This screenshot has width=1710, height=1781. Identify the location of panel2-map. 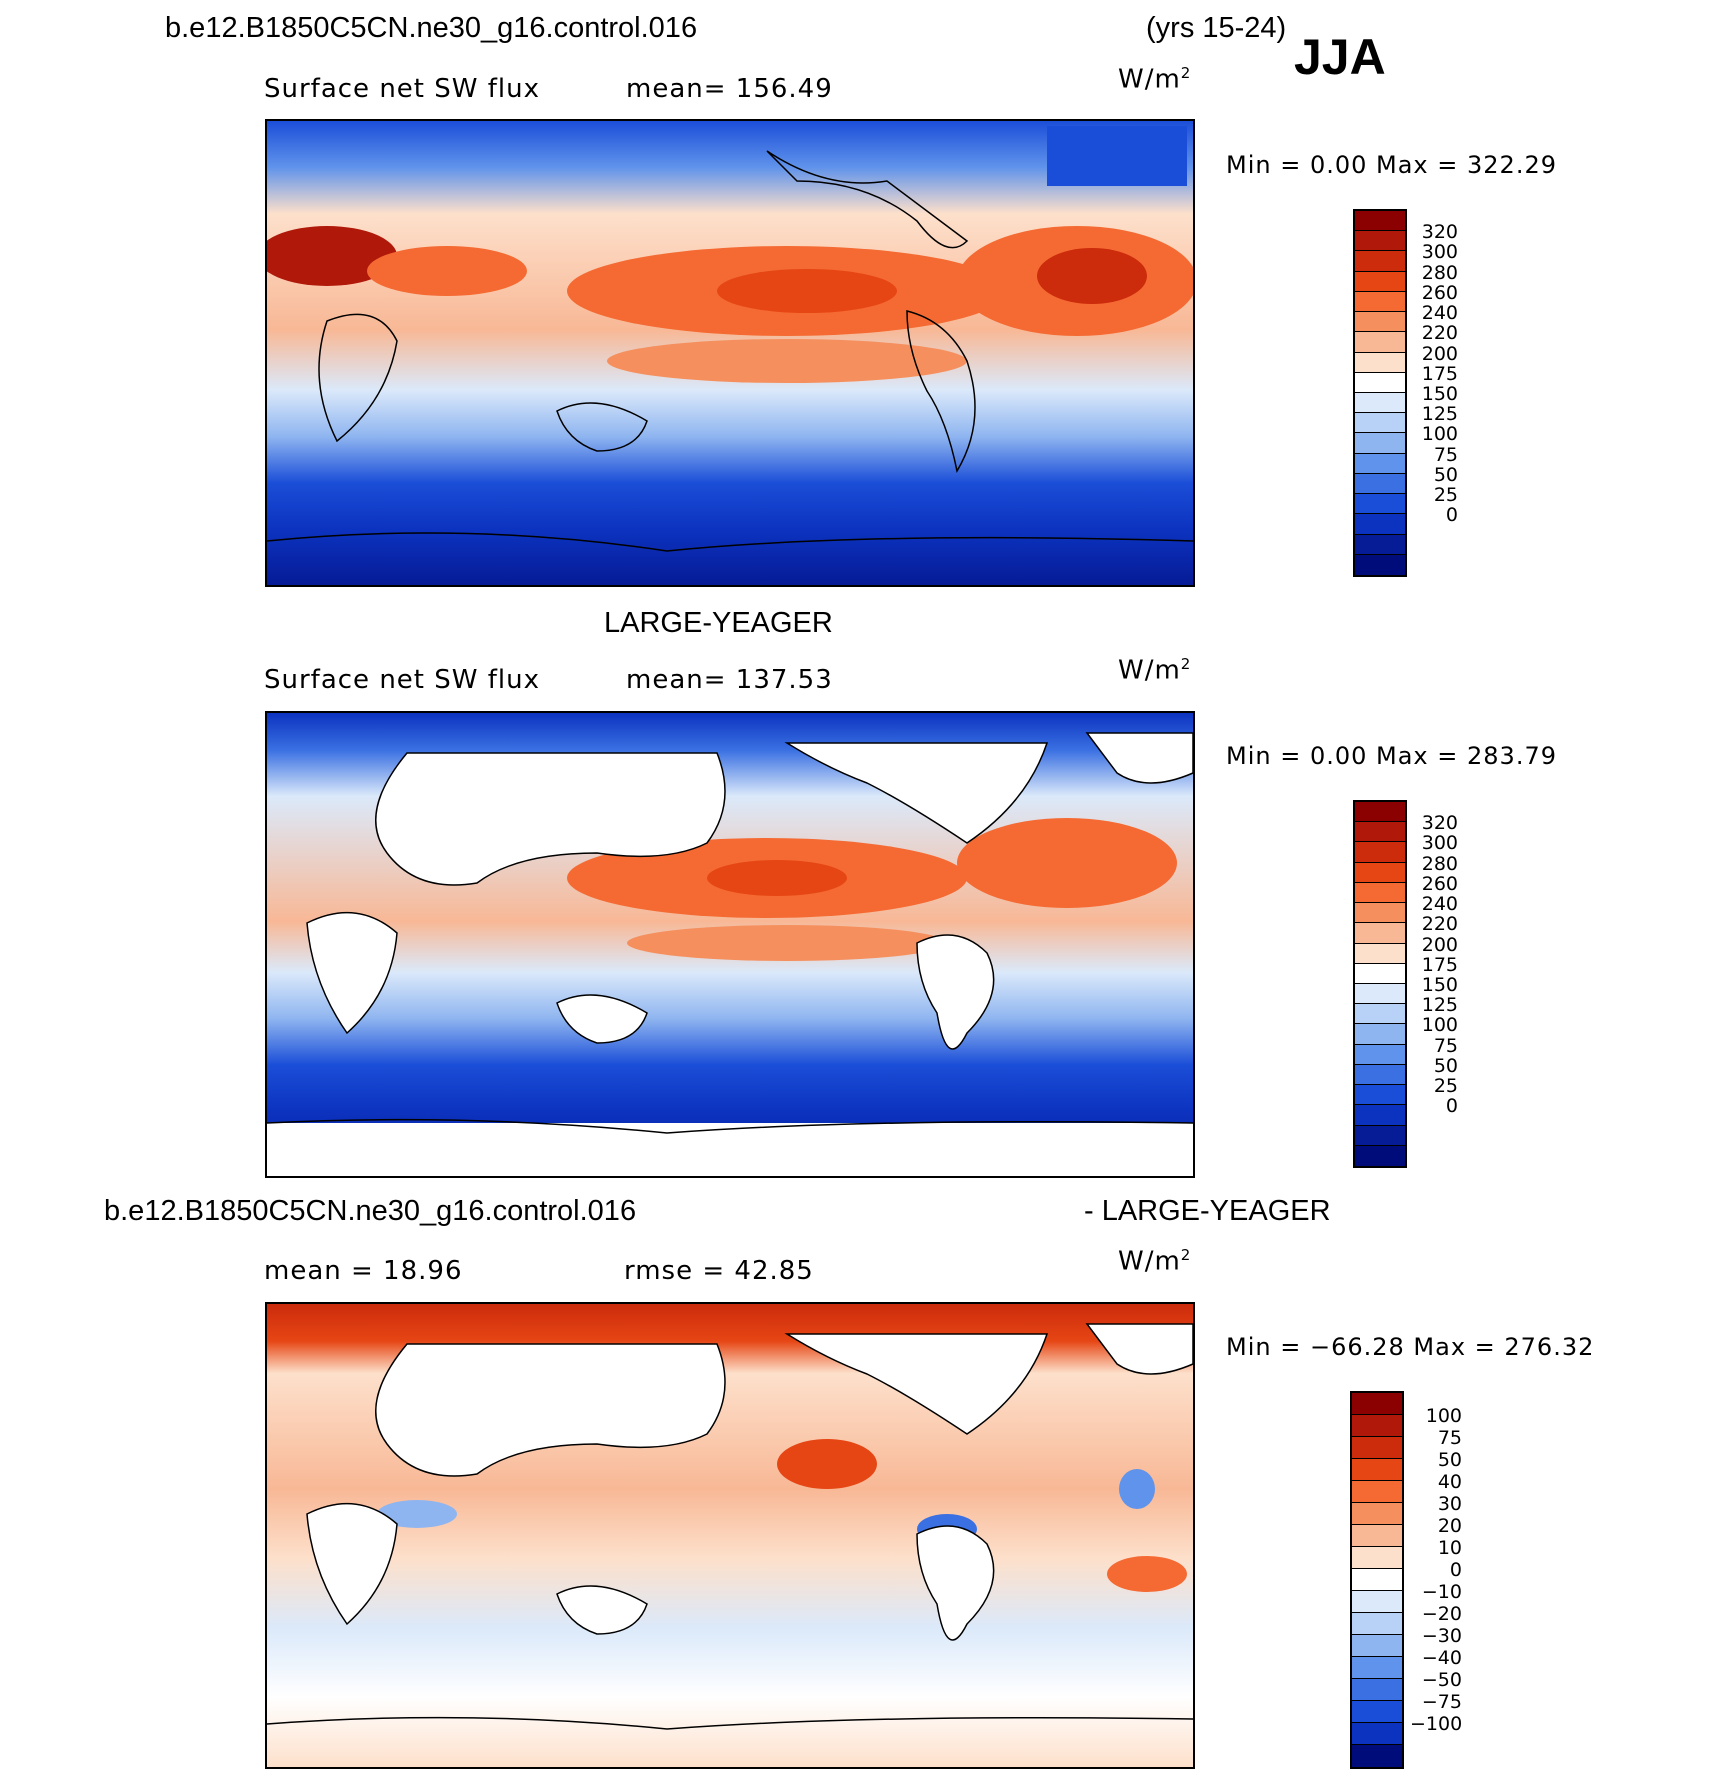
(730, 944).